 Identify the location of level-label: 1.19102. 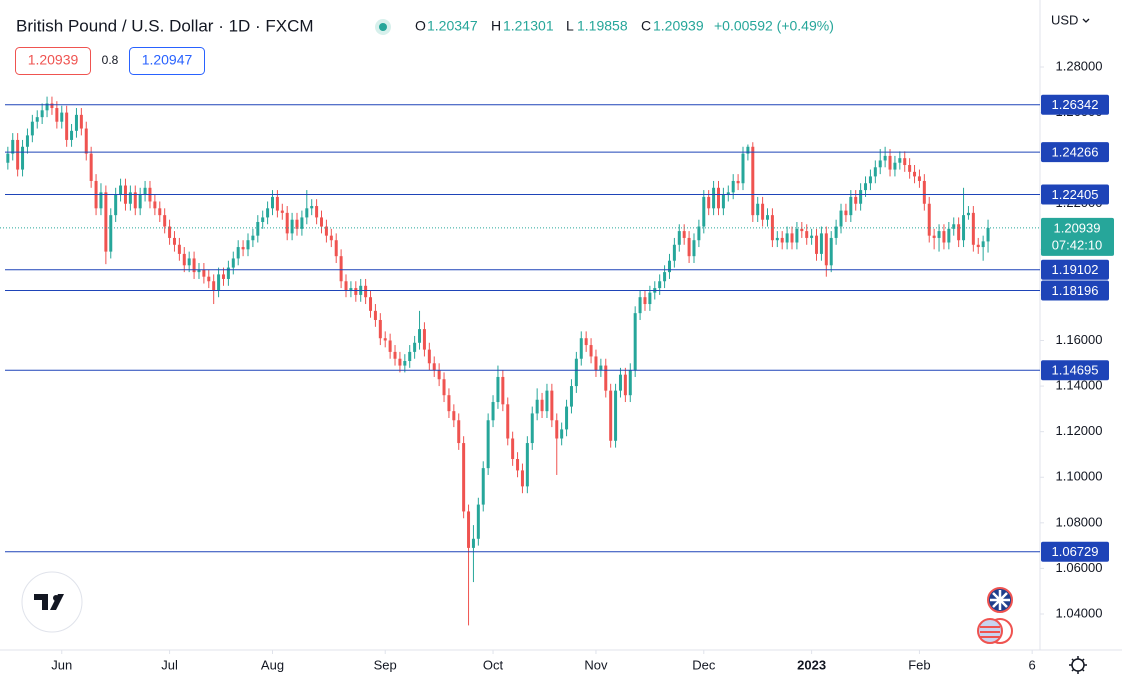
(1075, 269).